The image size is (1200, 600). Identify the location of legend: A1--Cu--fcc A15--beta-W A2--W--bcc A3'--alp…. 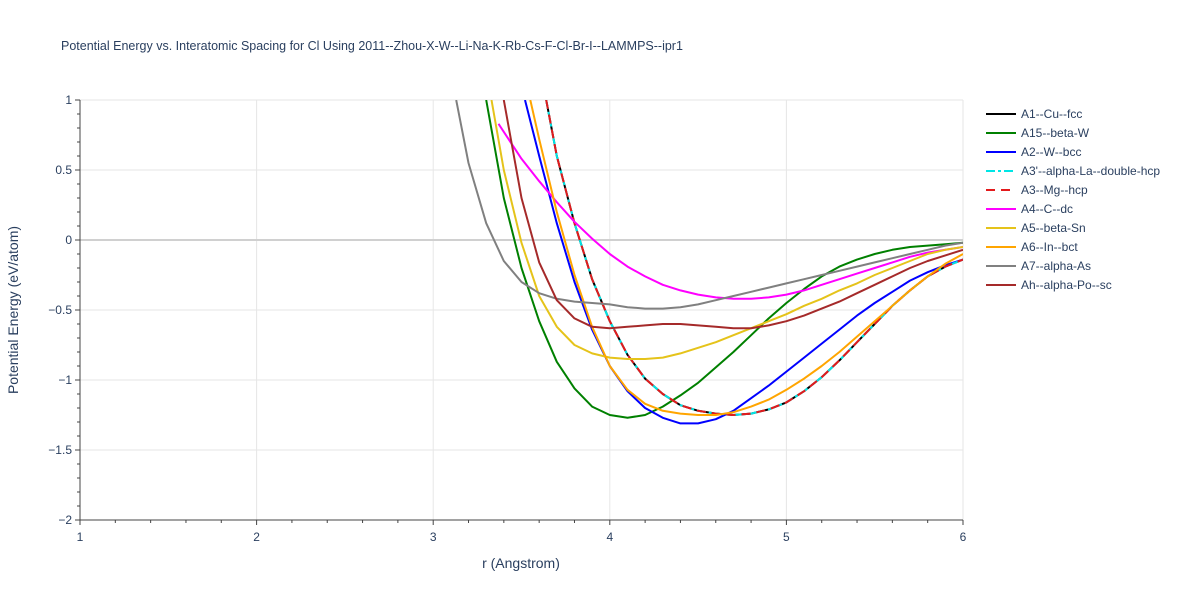
(1073, 199).